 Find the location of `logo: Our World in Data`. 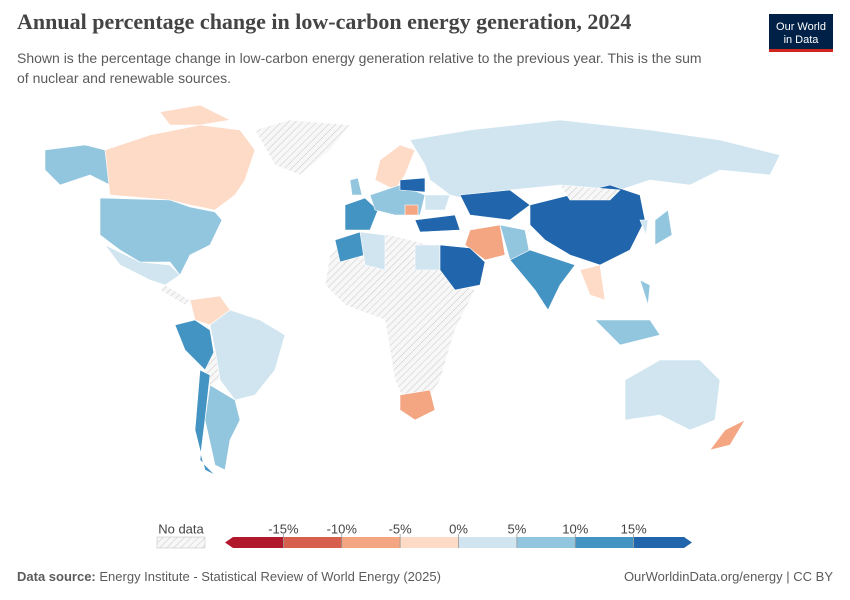

logo: Our World in Data is located at coordinates (801, 33).